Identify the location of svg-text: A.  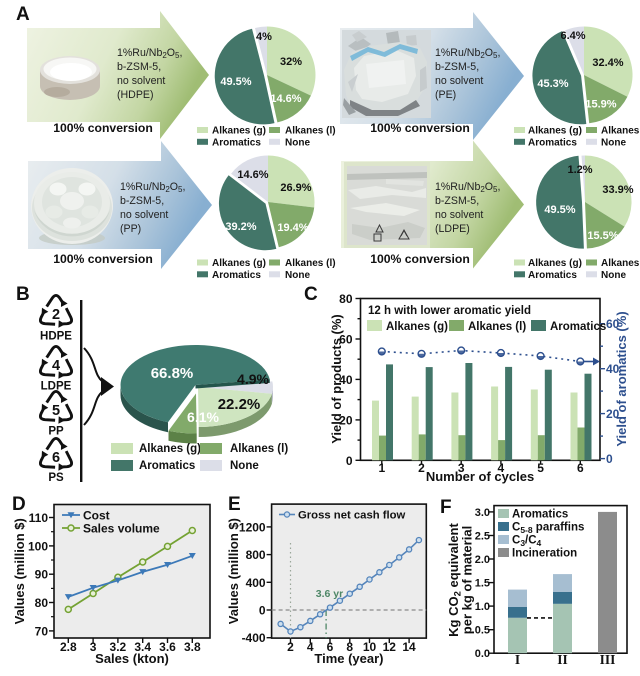
(23, 14).